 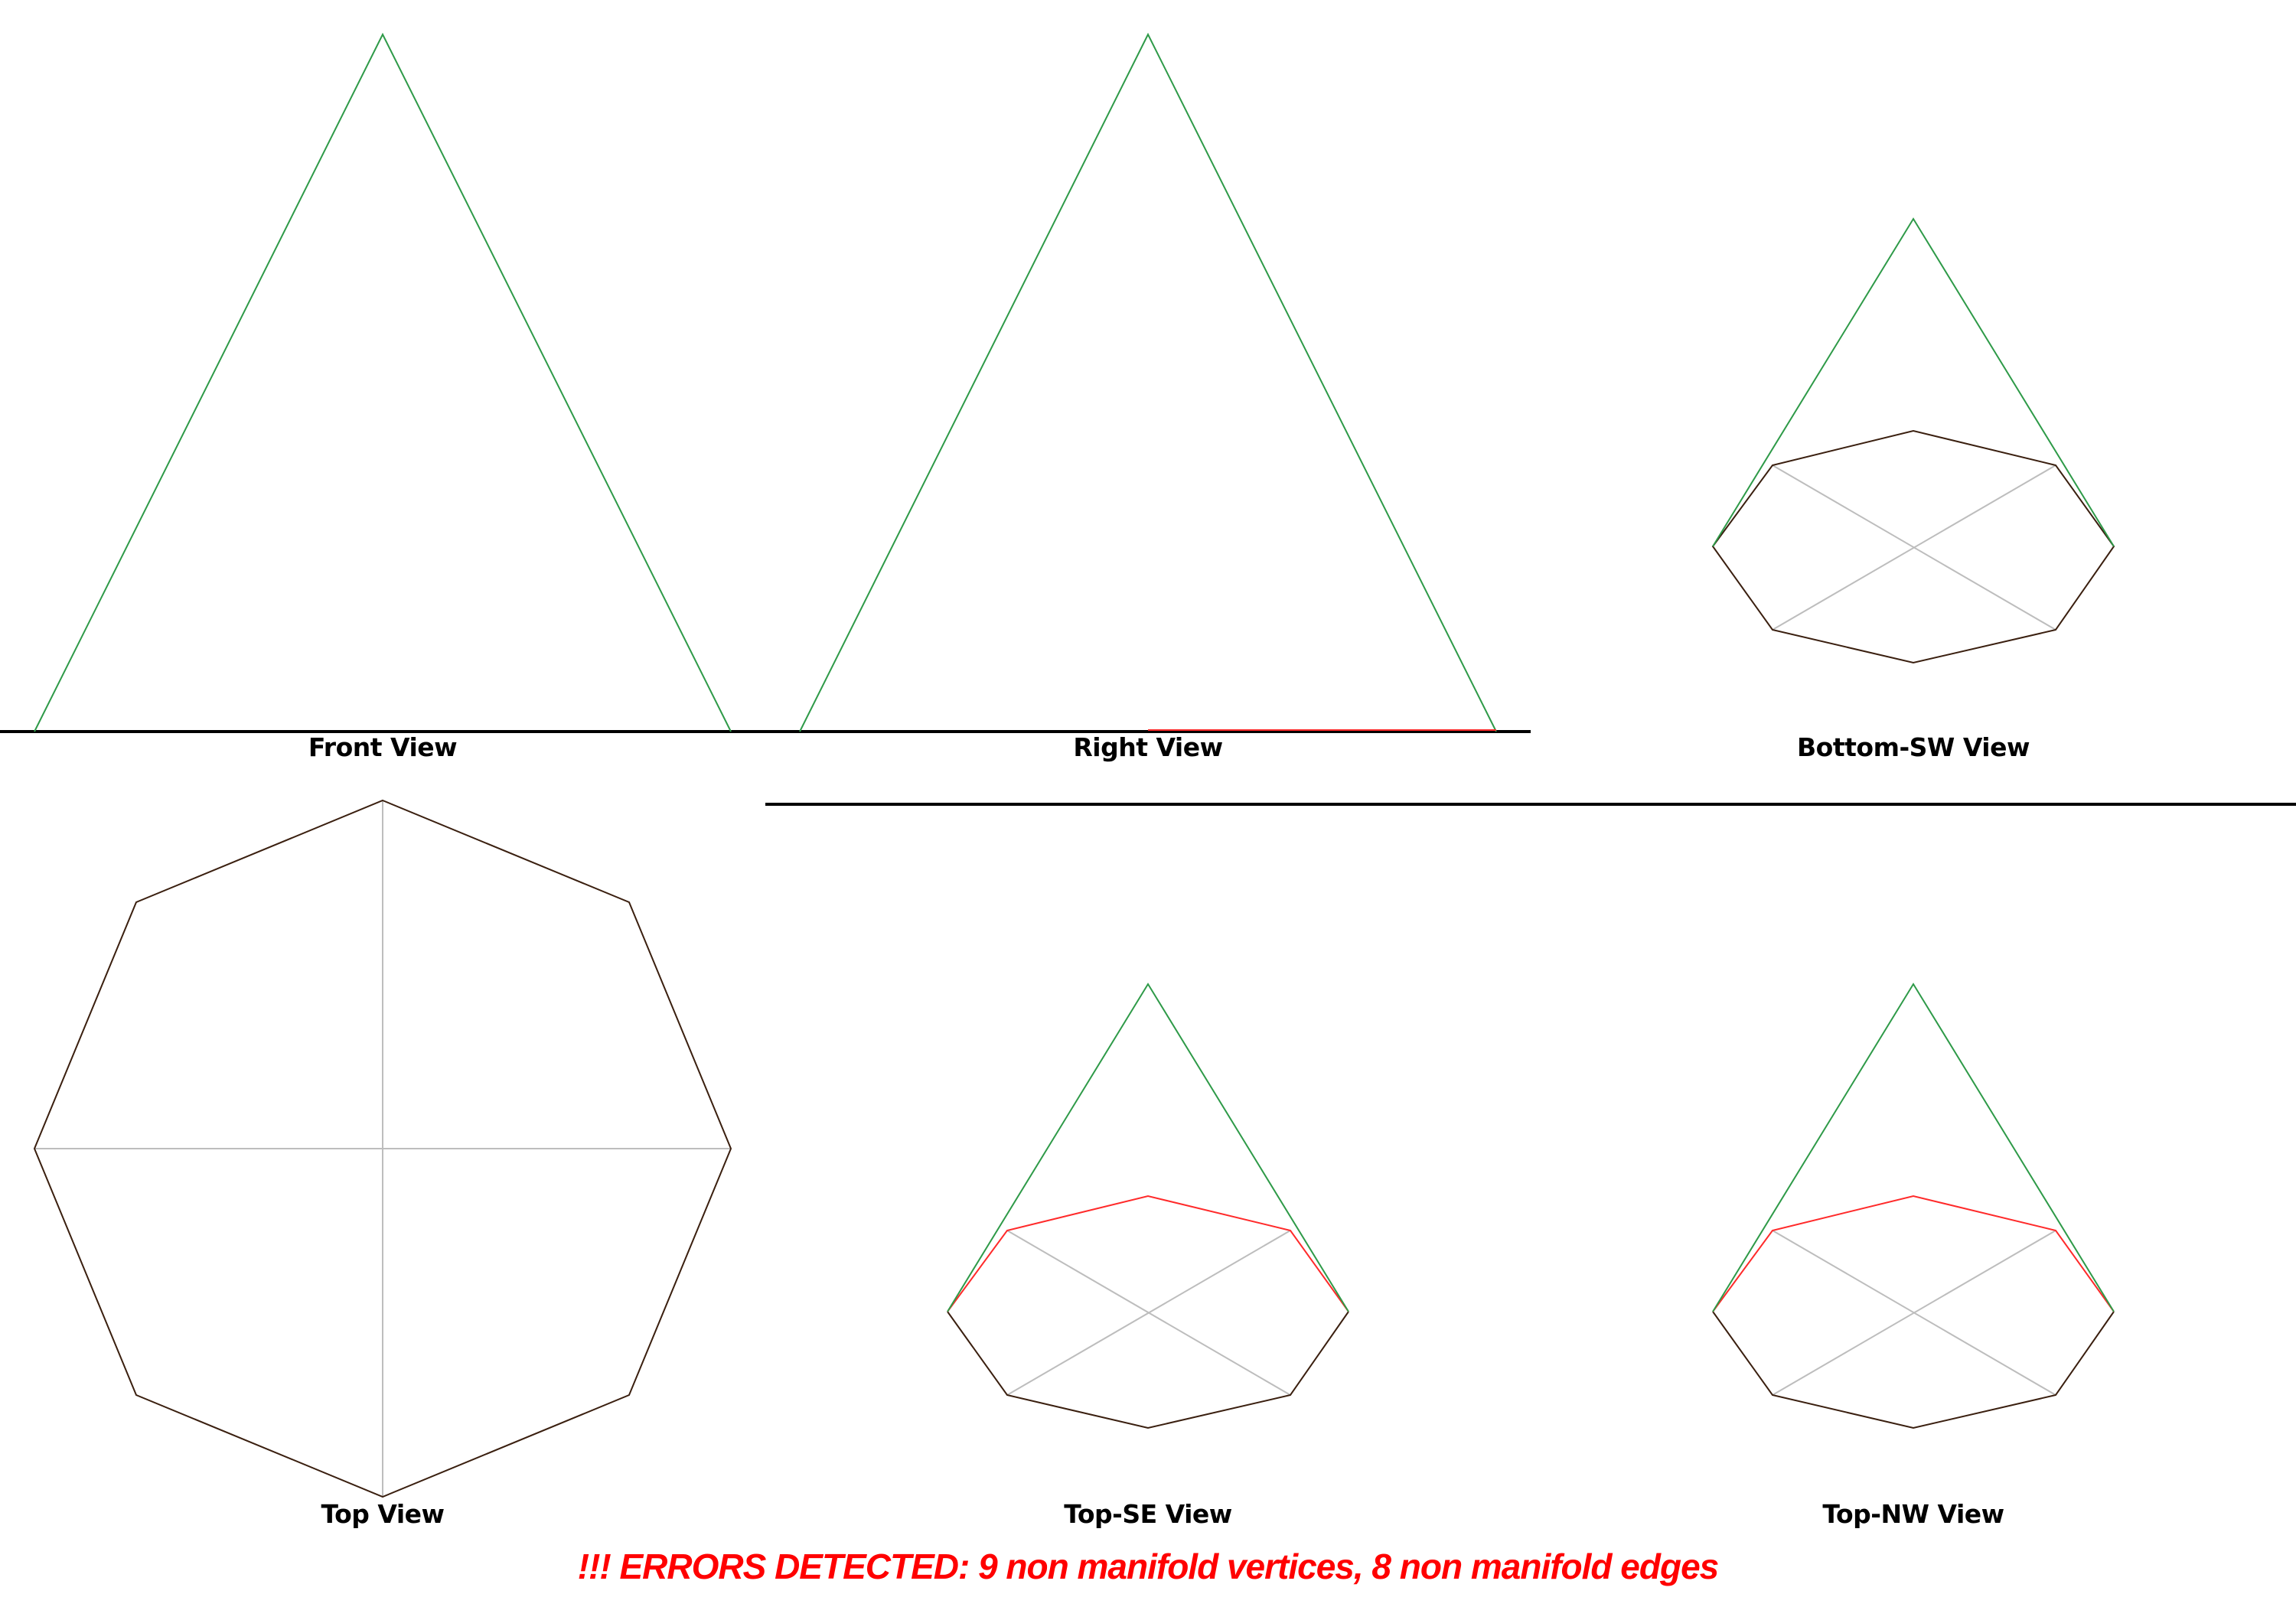 What do you see at coordinates (1148, 382) in the screenshot?
I see `right-cone-outline` at bounding box center [1148, 382].